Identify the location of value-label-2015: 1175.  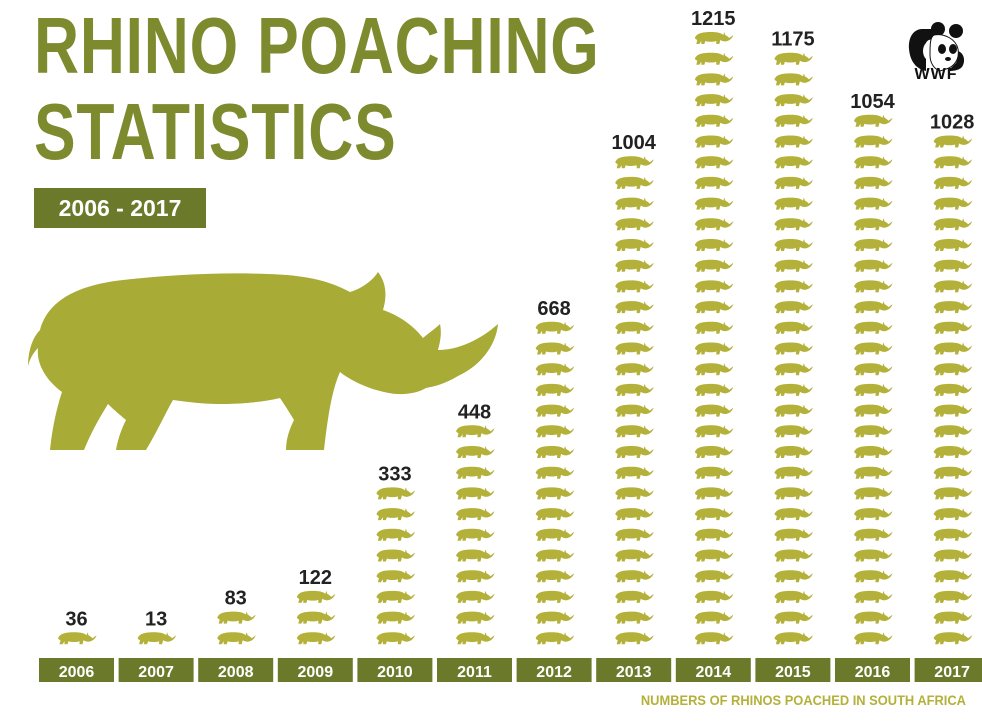
(792, 40).